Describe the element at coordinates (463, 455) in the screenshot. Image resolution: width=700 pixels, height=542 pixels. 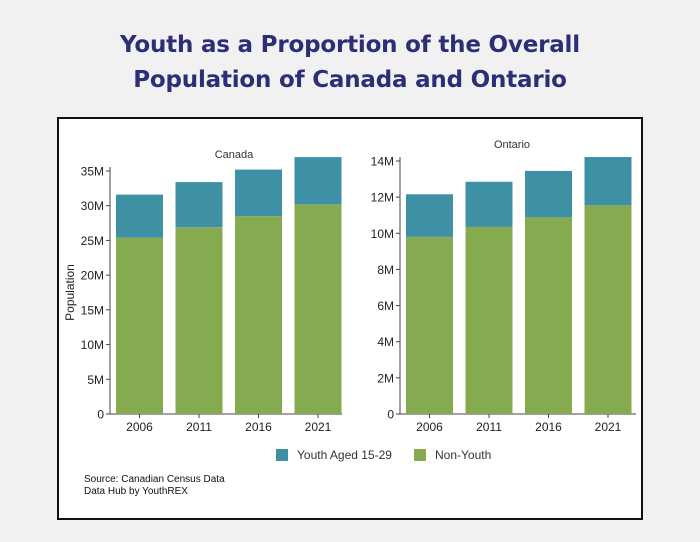
I see `legend-label-non-youth: Non-Youth` at that location.